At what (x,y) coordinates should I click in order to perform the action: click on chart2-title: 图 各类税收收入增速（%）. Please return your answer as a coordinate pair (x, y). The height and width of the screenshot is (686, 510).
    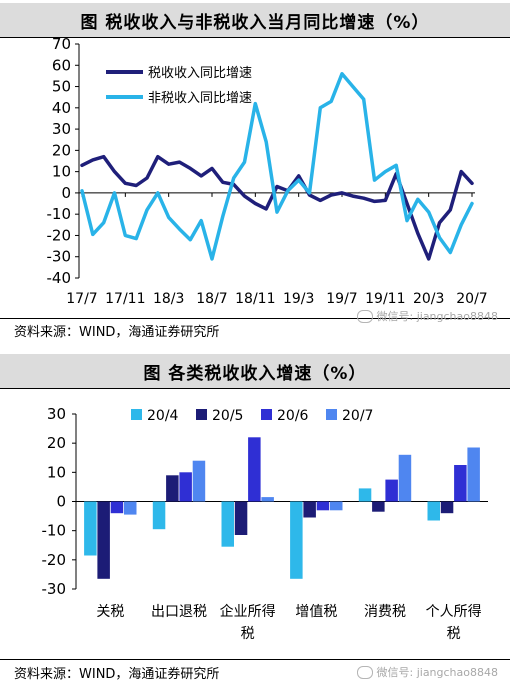
    Looking at the image, I should click on (255, 371).